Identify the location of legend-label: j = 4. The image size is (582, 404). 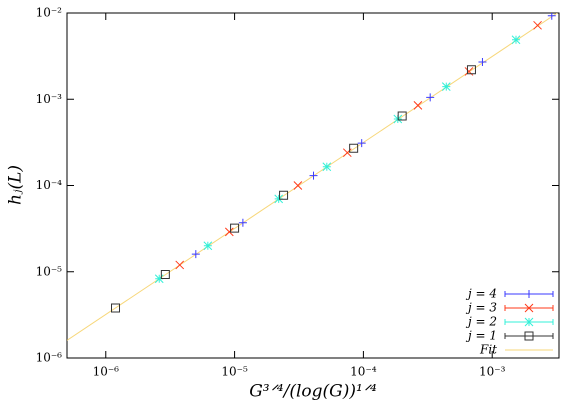
(481, 294).